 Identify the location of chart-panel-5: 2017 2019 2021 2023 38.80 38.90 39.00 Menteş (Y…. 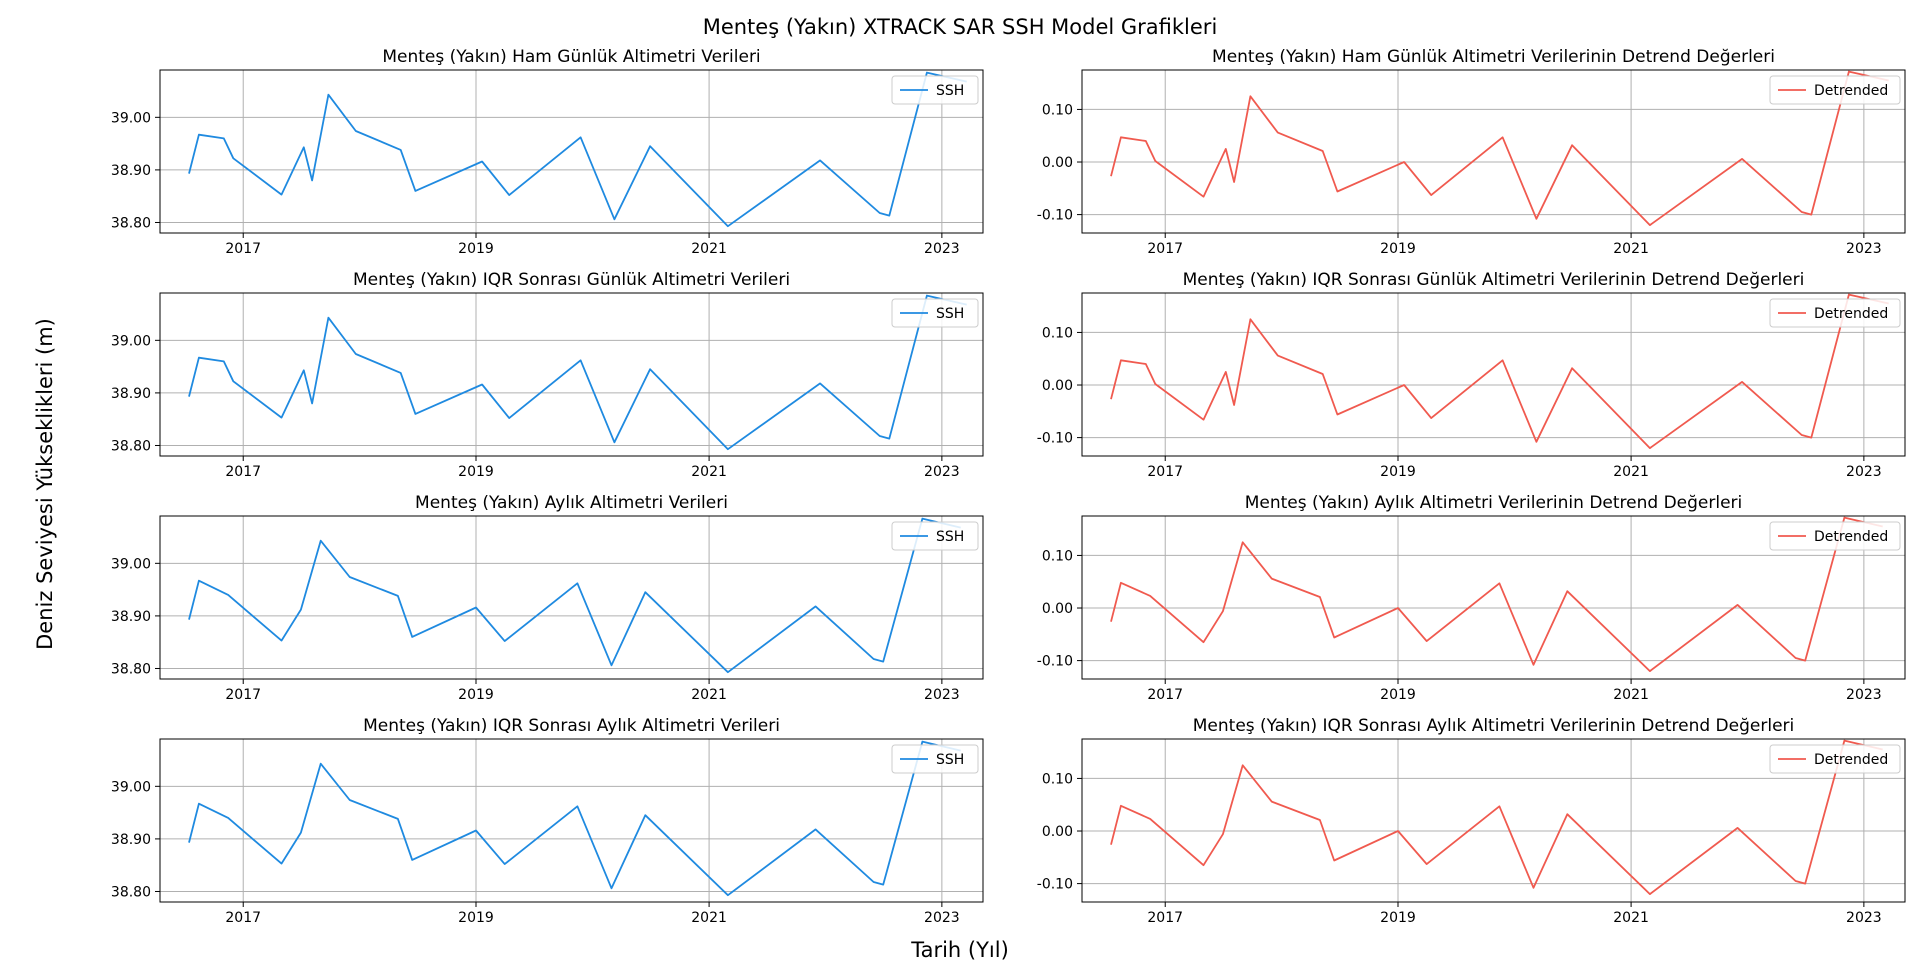
(547, 598).